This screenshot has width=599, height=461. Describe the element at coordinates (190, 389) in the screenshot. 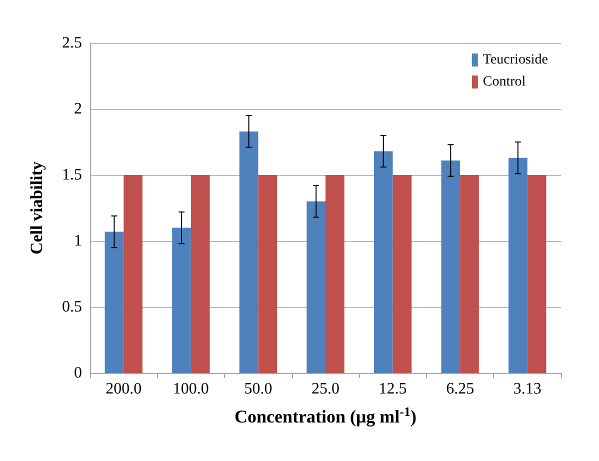

I see `x-tick-label: 100.0` at that location.